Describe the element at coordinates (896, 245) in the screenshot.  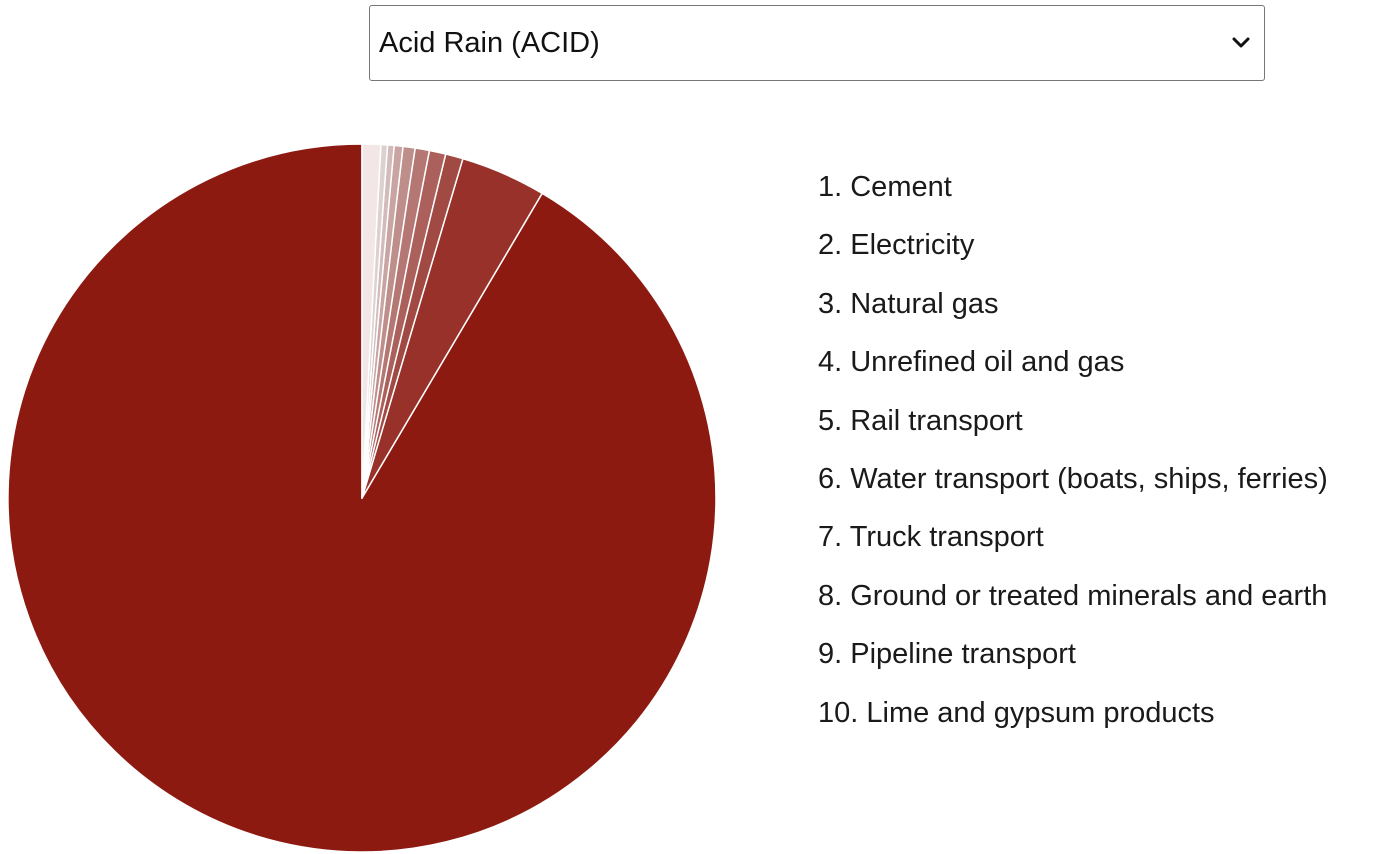
I see `legend-item-2: 2. Electricity` at that location.